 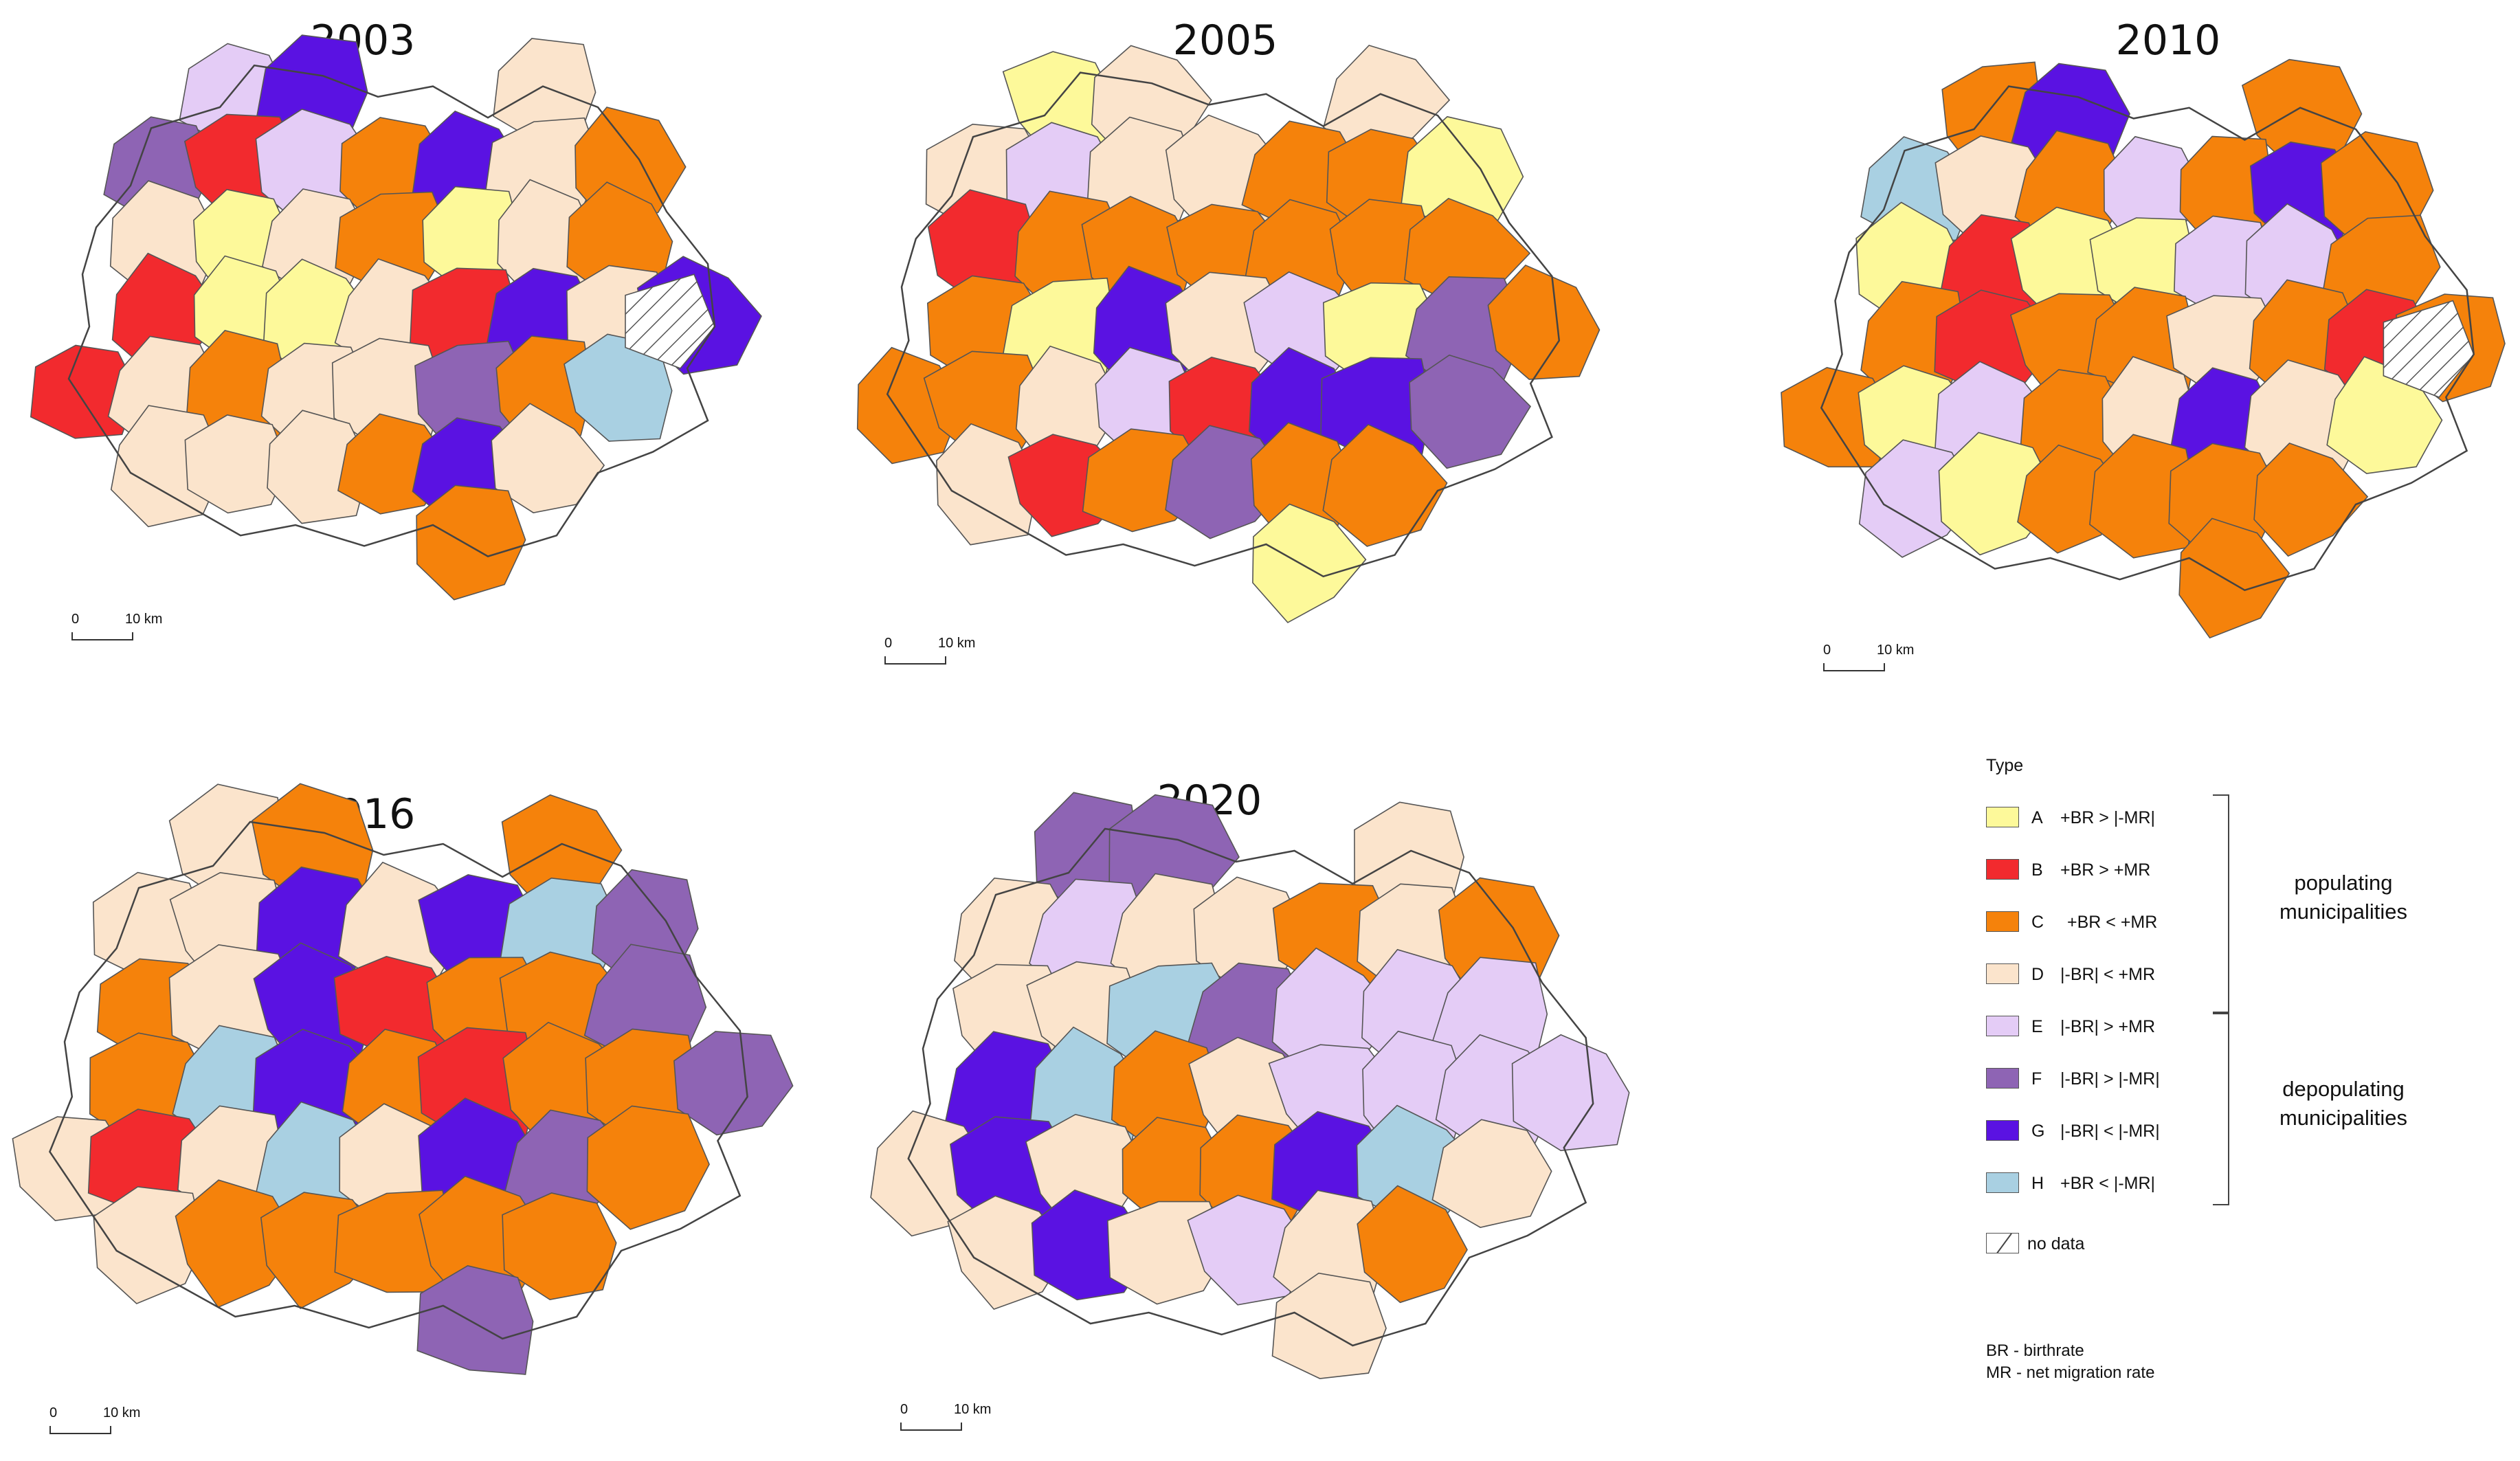 I want to click on legend-item-d: D |-BR| < +MR, so click(x=2130, y=975).